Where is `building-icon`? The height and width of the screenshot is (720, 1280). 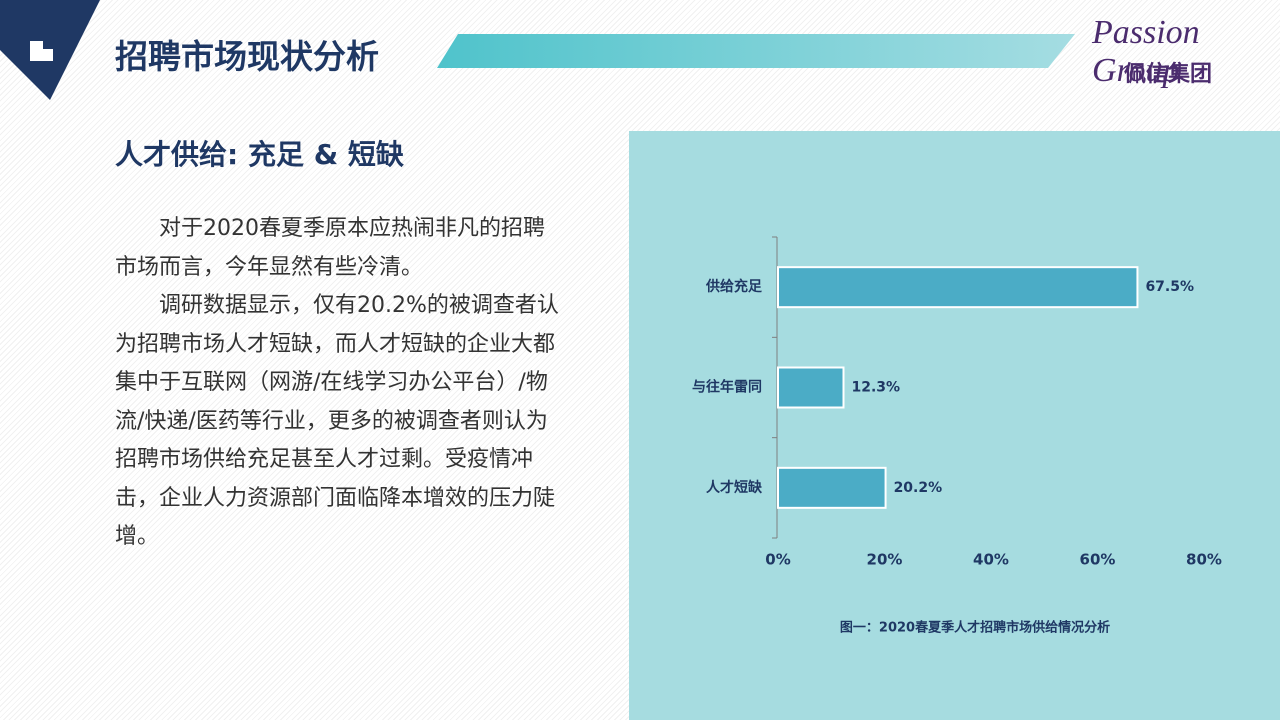
building-icon is located at coordinates (41, 51).